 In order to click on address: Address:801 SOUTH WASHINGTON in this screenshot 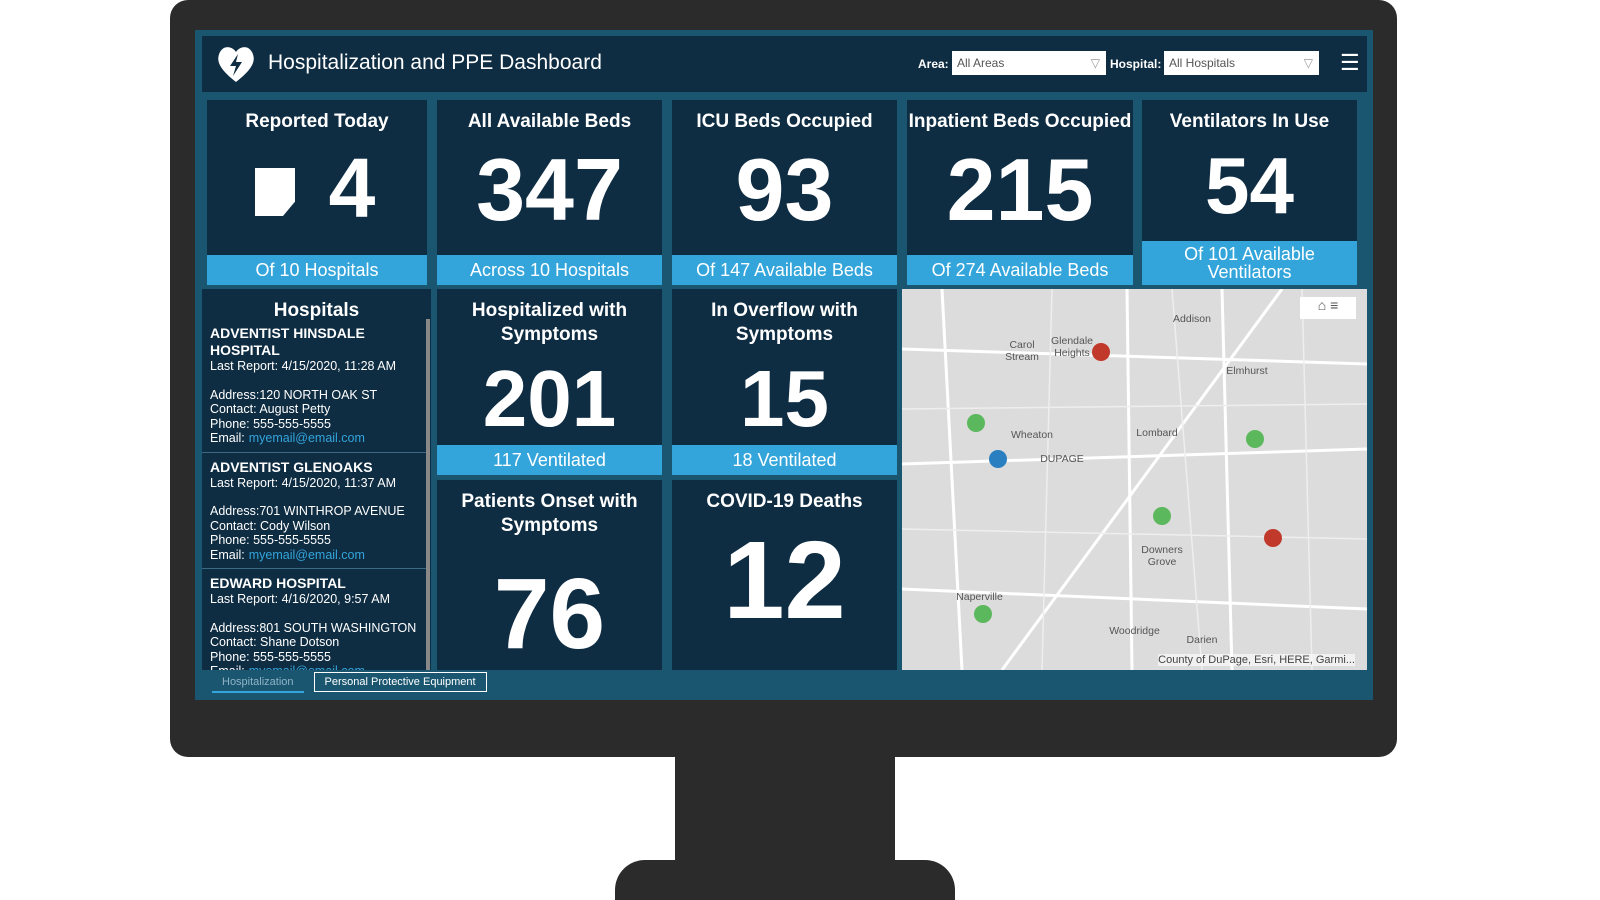, I will do `click(313, 627)`.